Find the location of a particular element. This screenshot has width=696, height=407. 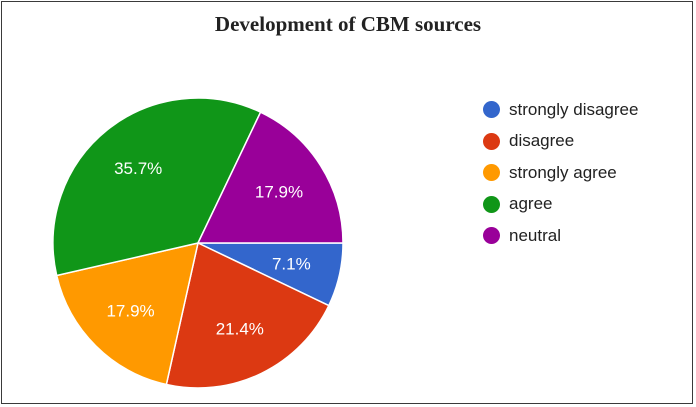

legend-label: neutral is located at coordinates (535, 235).